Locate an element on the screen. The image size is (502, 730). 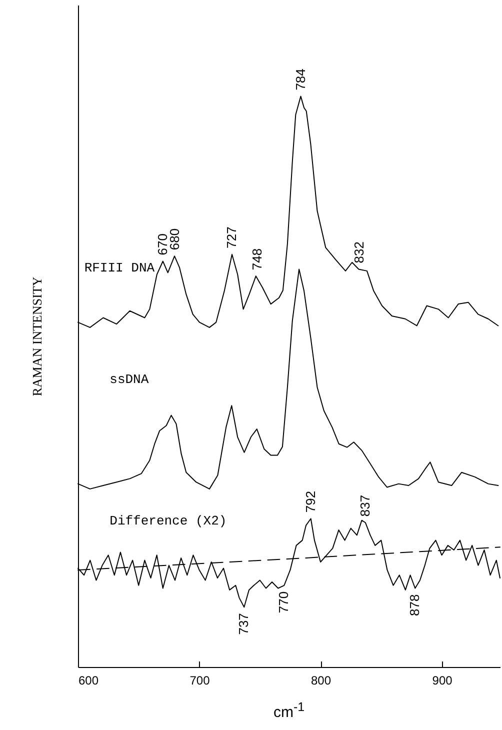
series-label: RFIII DNA is located at coordinates (119, 268).